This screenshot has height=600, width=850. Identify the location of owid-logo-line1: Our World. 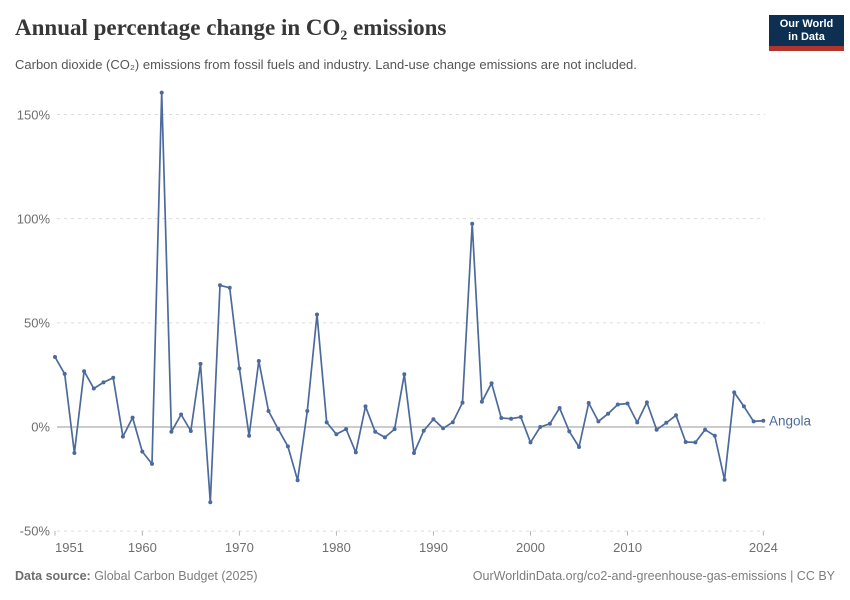
(806, 23).